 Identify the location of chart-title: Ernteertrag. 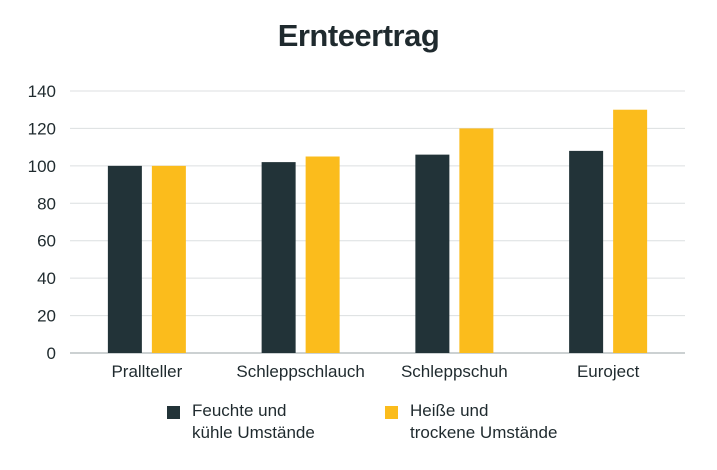
(358, 35).